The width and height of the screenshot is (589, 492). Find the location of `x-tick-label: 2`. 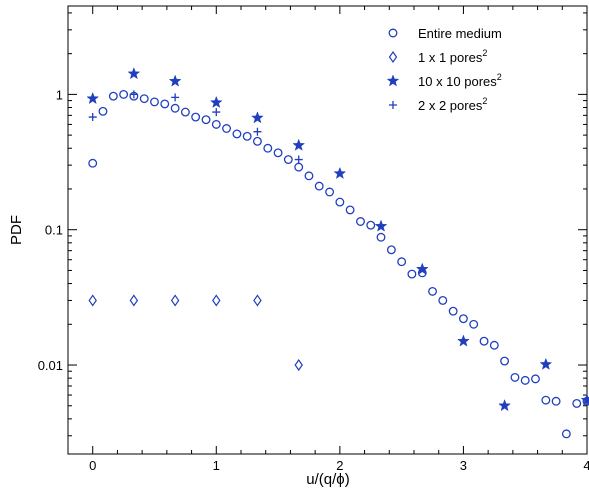

x-tick-label: 2 is located at coordinates (339, 465).